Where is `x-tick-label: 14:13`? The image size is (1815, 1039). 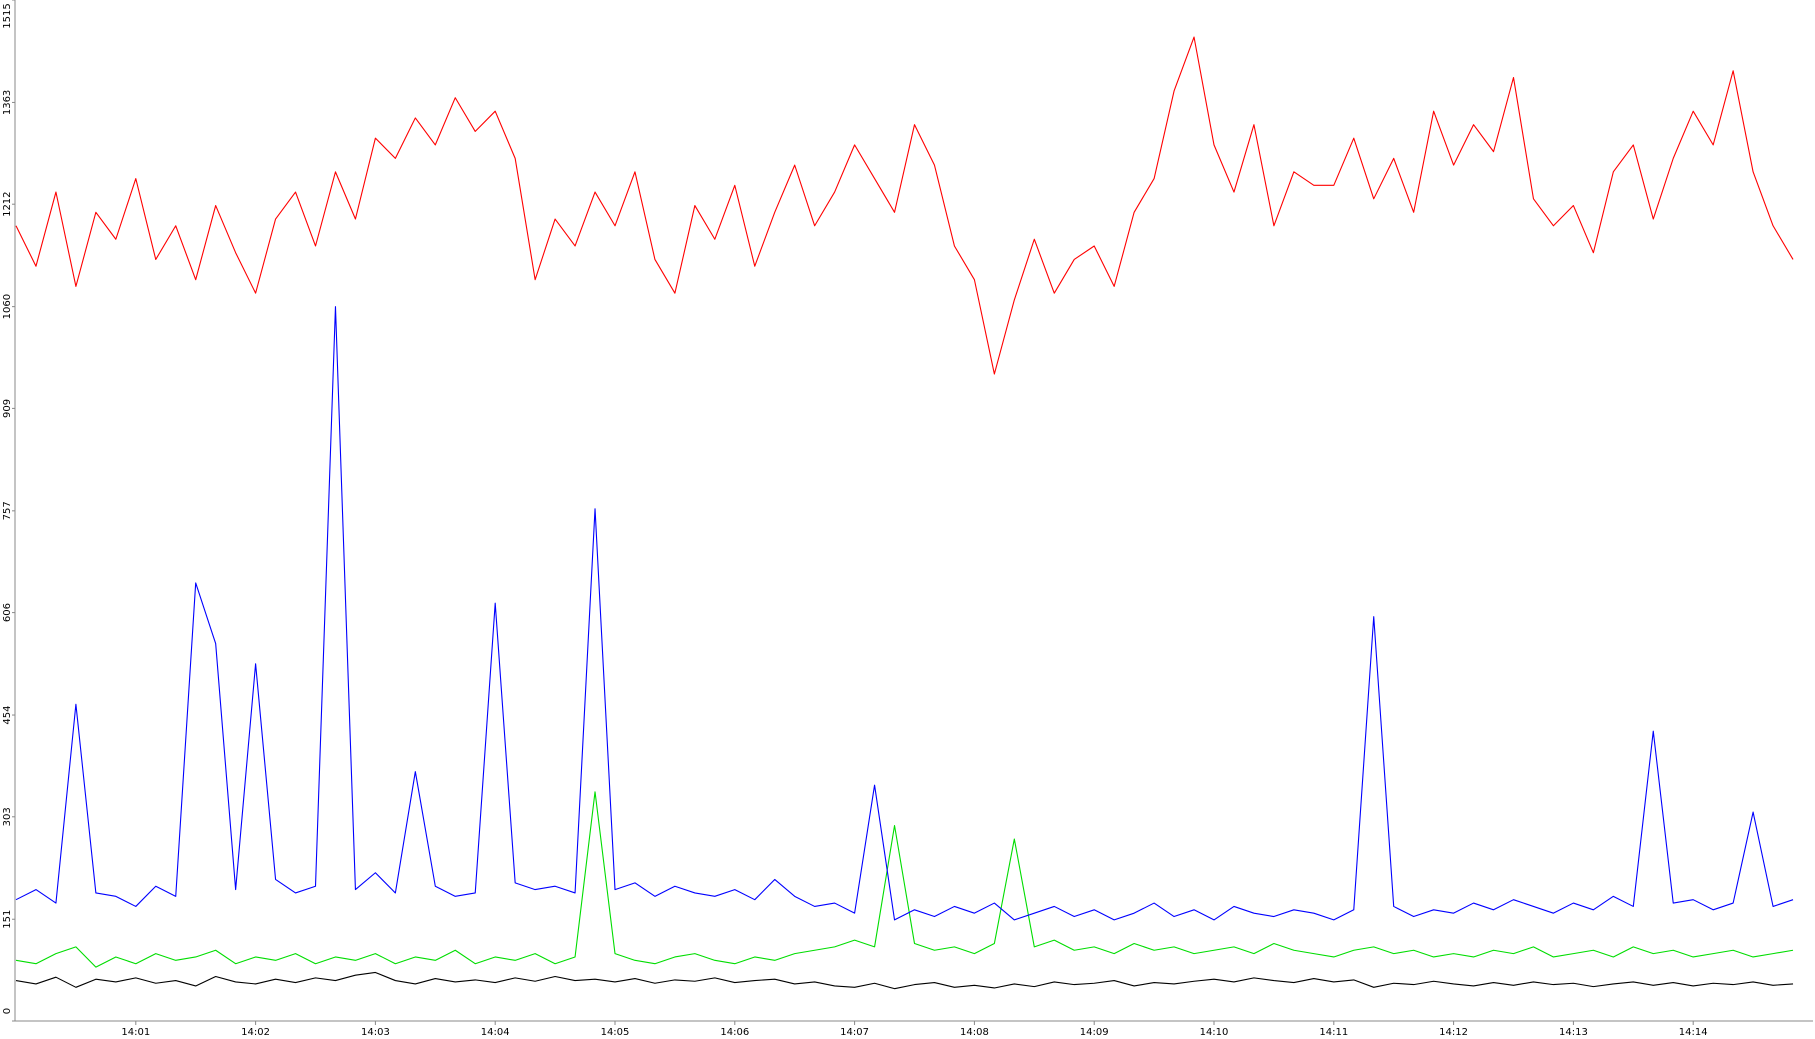
x-tick-label: 14:13 is located at coordinates (1573, 1032).